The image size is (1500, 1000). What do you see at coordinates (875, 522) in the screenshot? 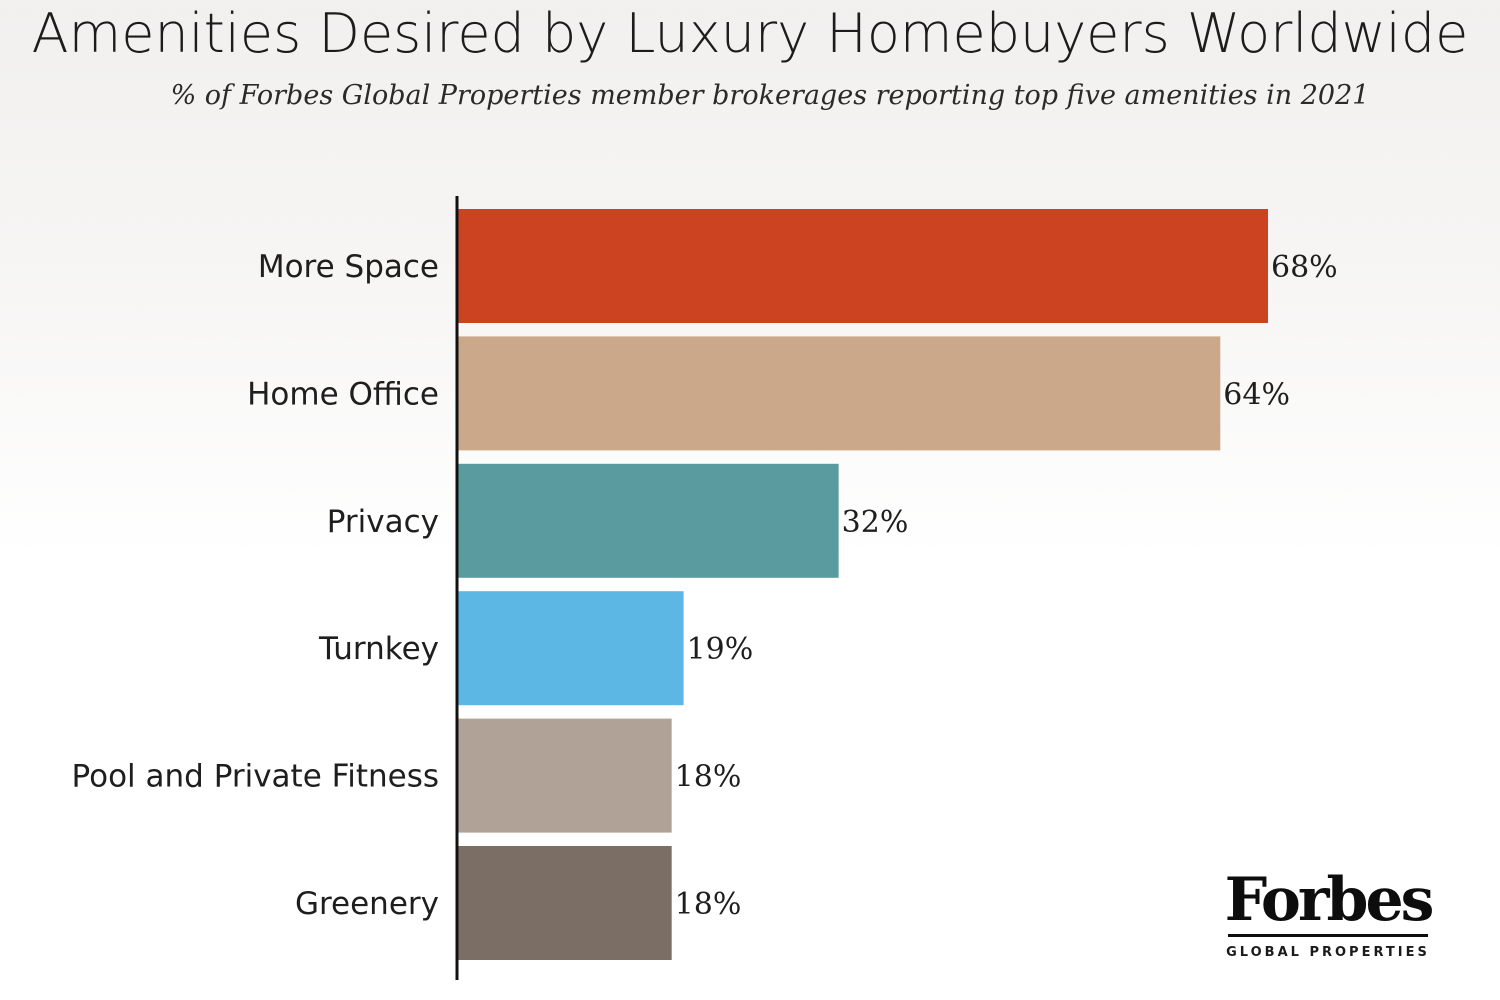
I see `value-label: 32%` at bounding box center [875, 522].